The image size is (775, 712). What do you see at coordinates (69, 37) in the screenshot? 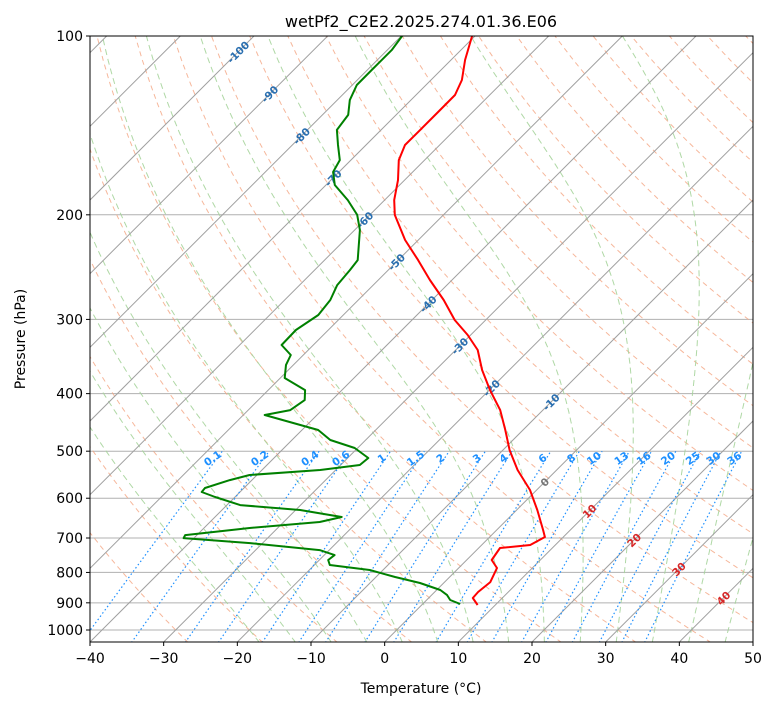
I see `y-tick-label: 100` at bounding box center [69, 37].